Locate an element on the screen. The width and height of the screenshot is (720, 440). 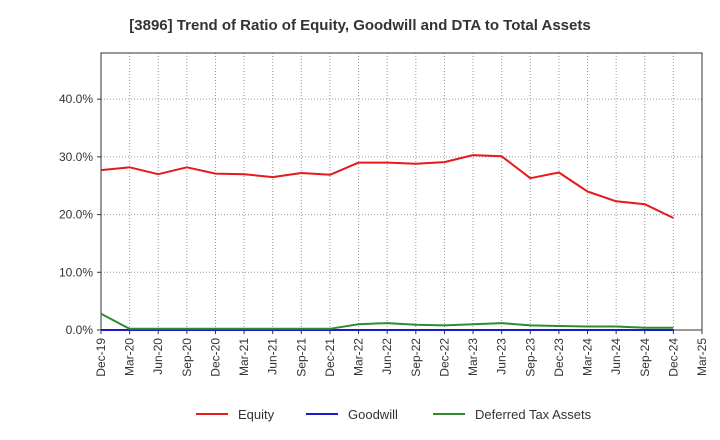
legend-label-equity: Equity is located at coordinates (256, 414).